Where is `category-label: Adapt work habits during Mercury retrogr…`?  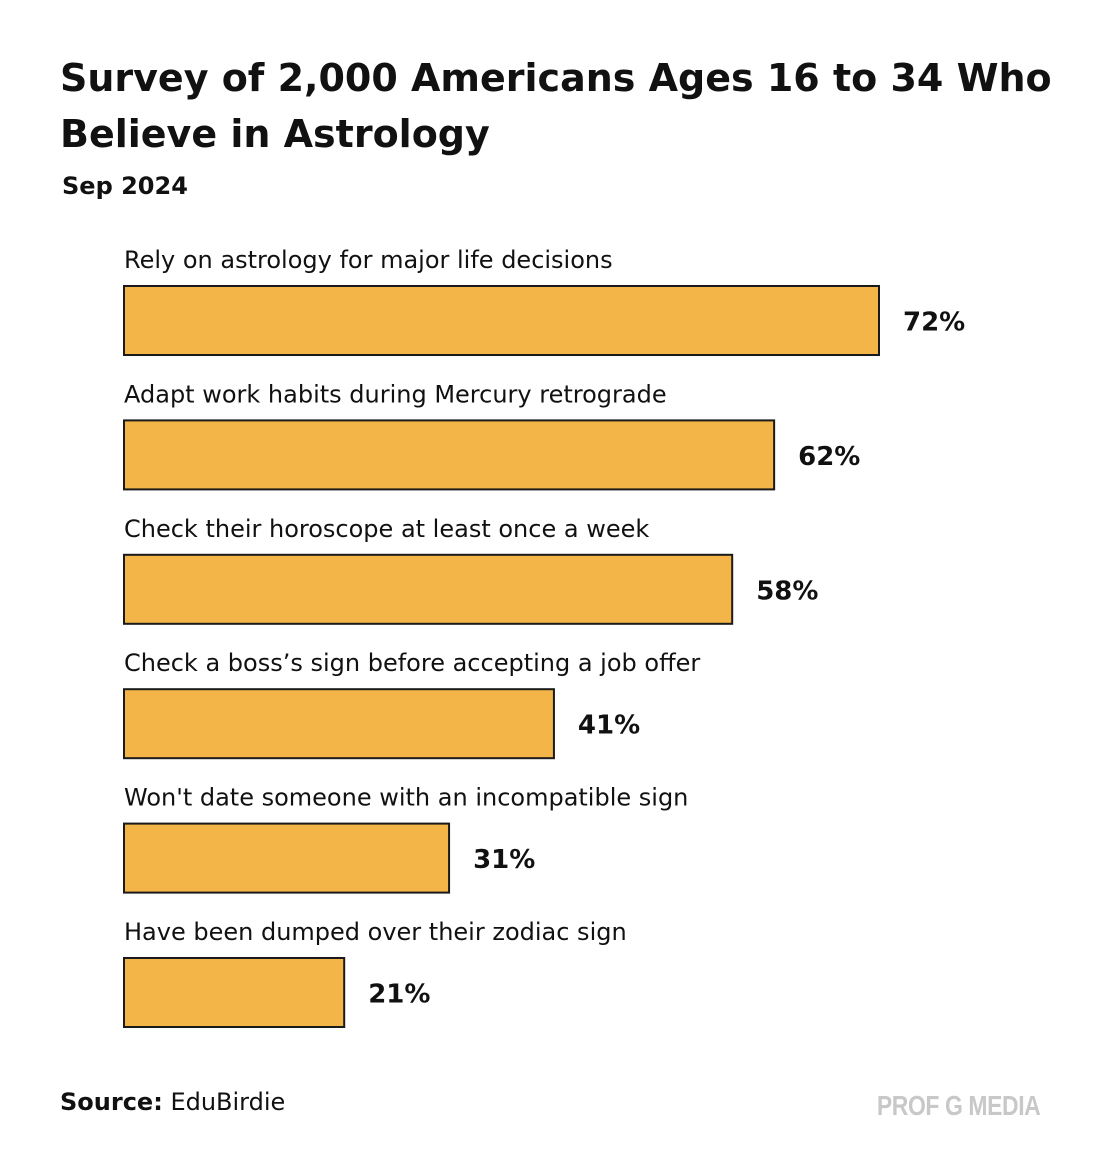 category-label: Adapt work habits during Mercury retrogr… is located at coordinates (395, 394).